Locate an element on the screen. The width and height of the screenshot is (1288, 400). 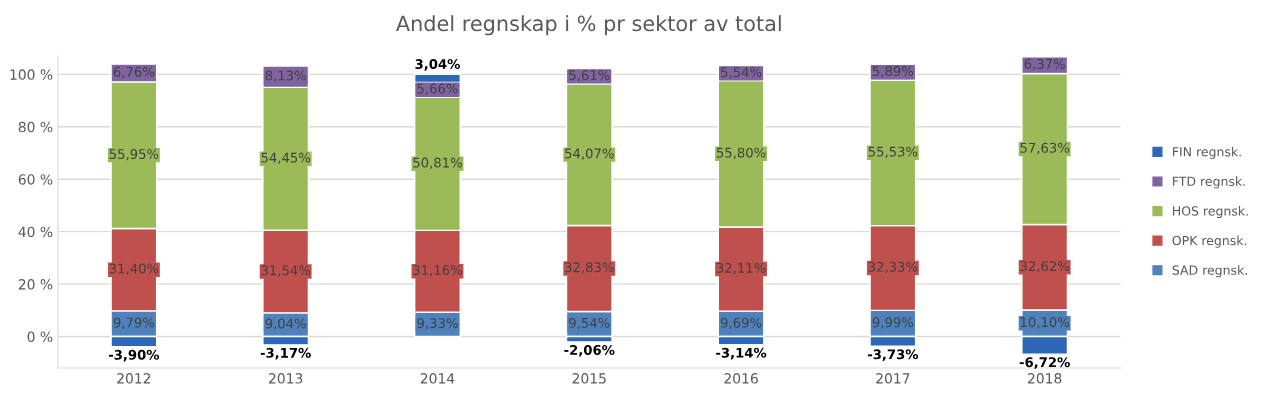
x-tick-label: 2012 is located at coordinates (134, 378).